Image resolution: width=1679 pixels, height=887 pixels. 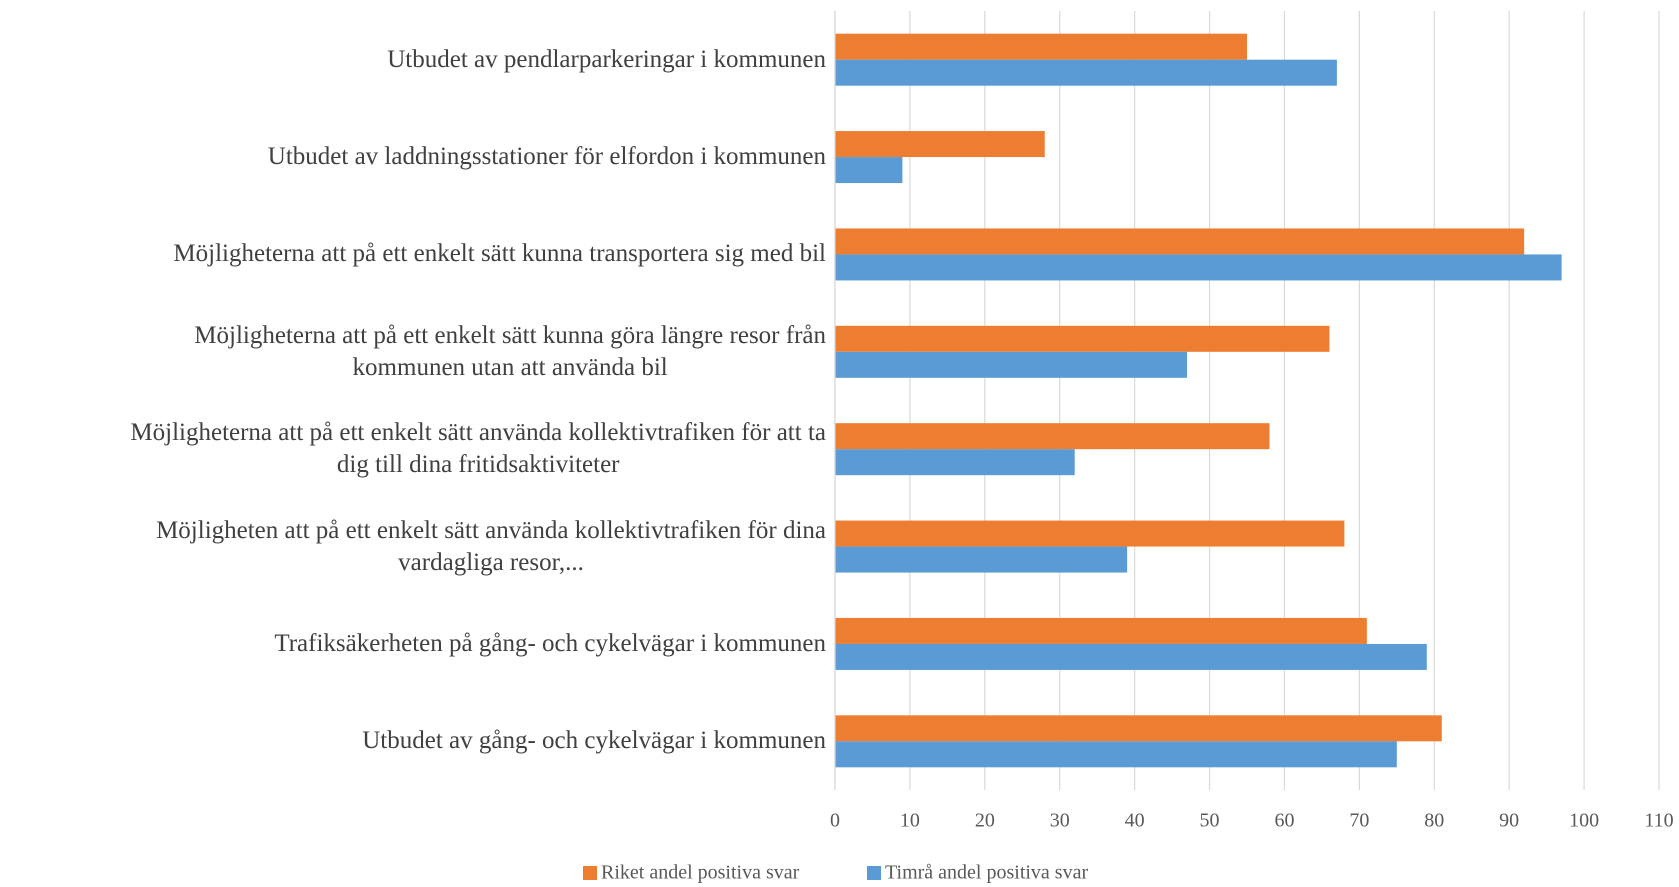 What do you see at coordinates (700, 873) in the screenshot?
I see `legend-label: Riket andel positiva svar` at bounding box center [700, 873].